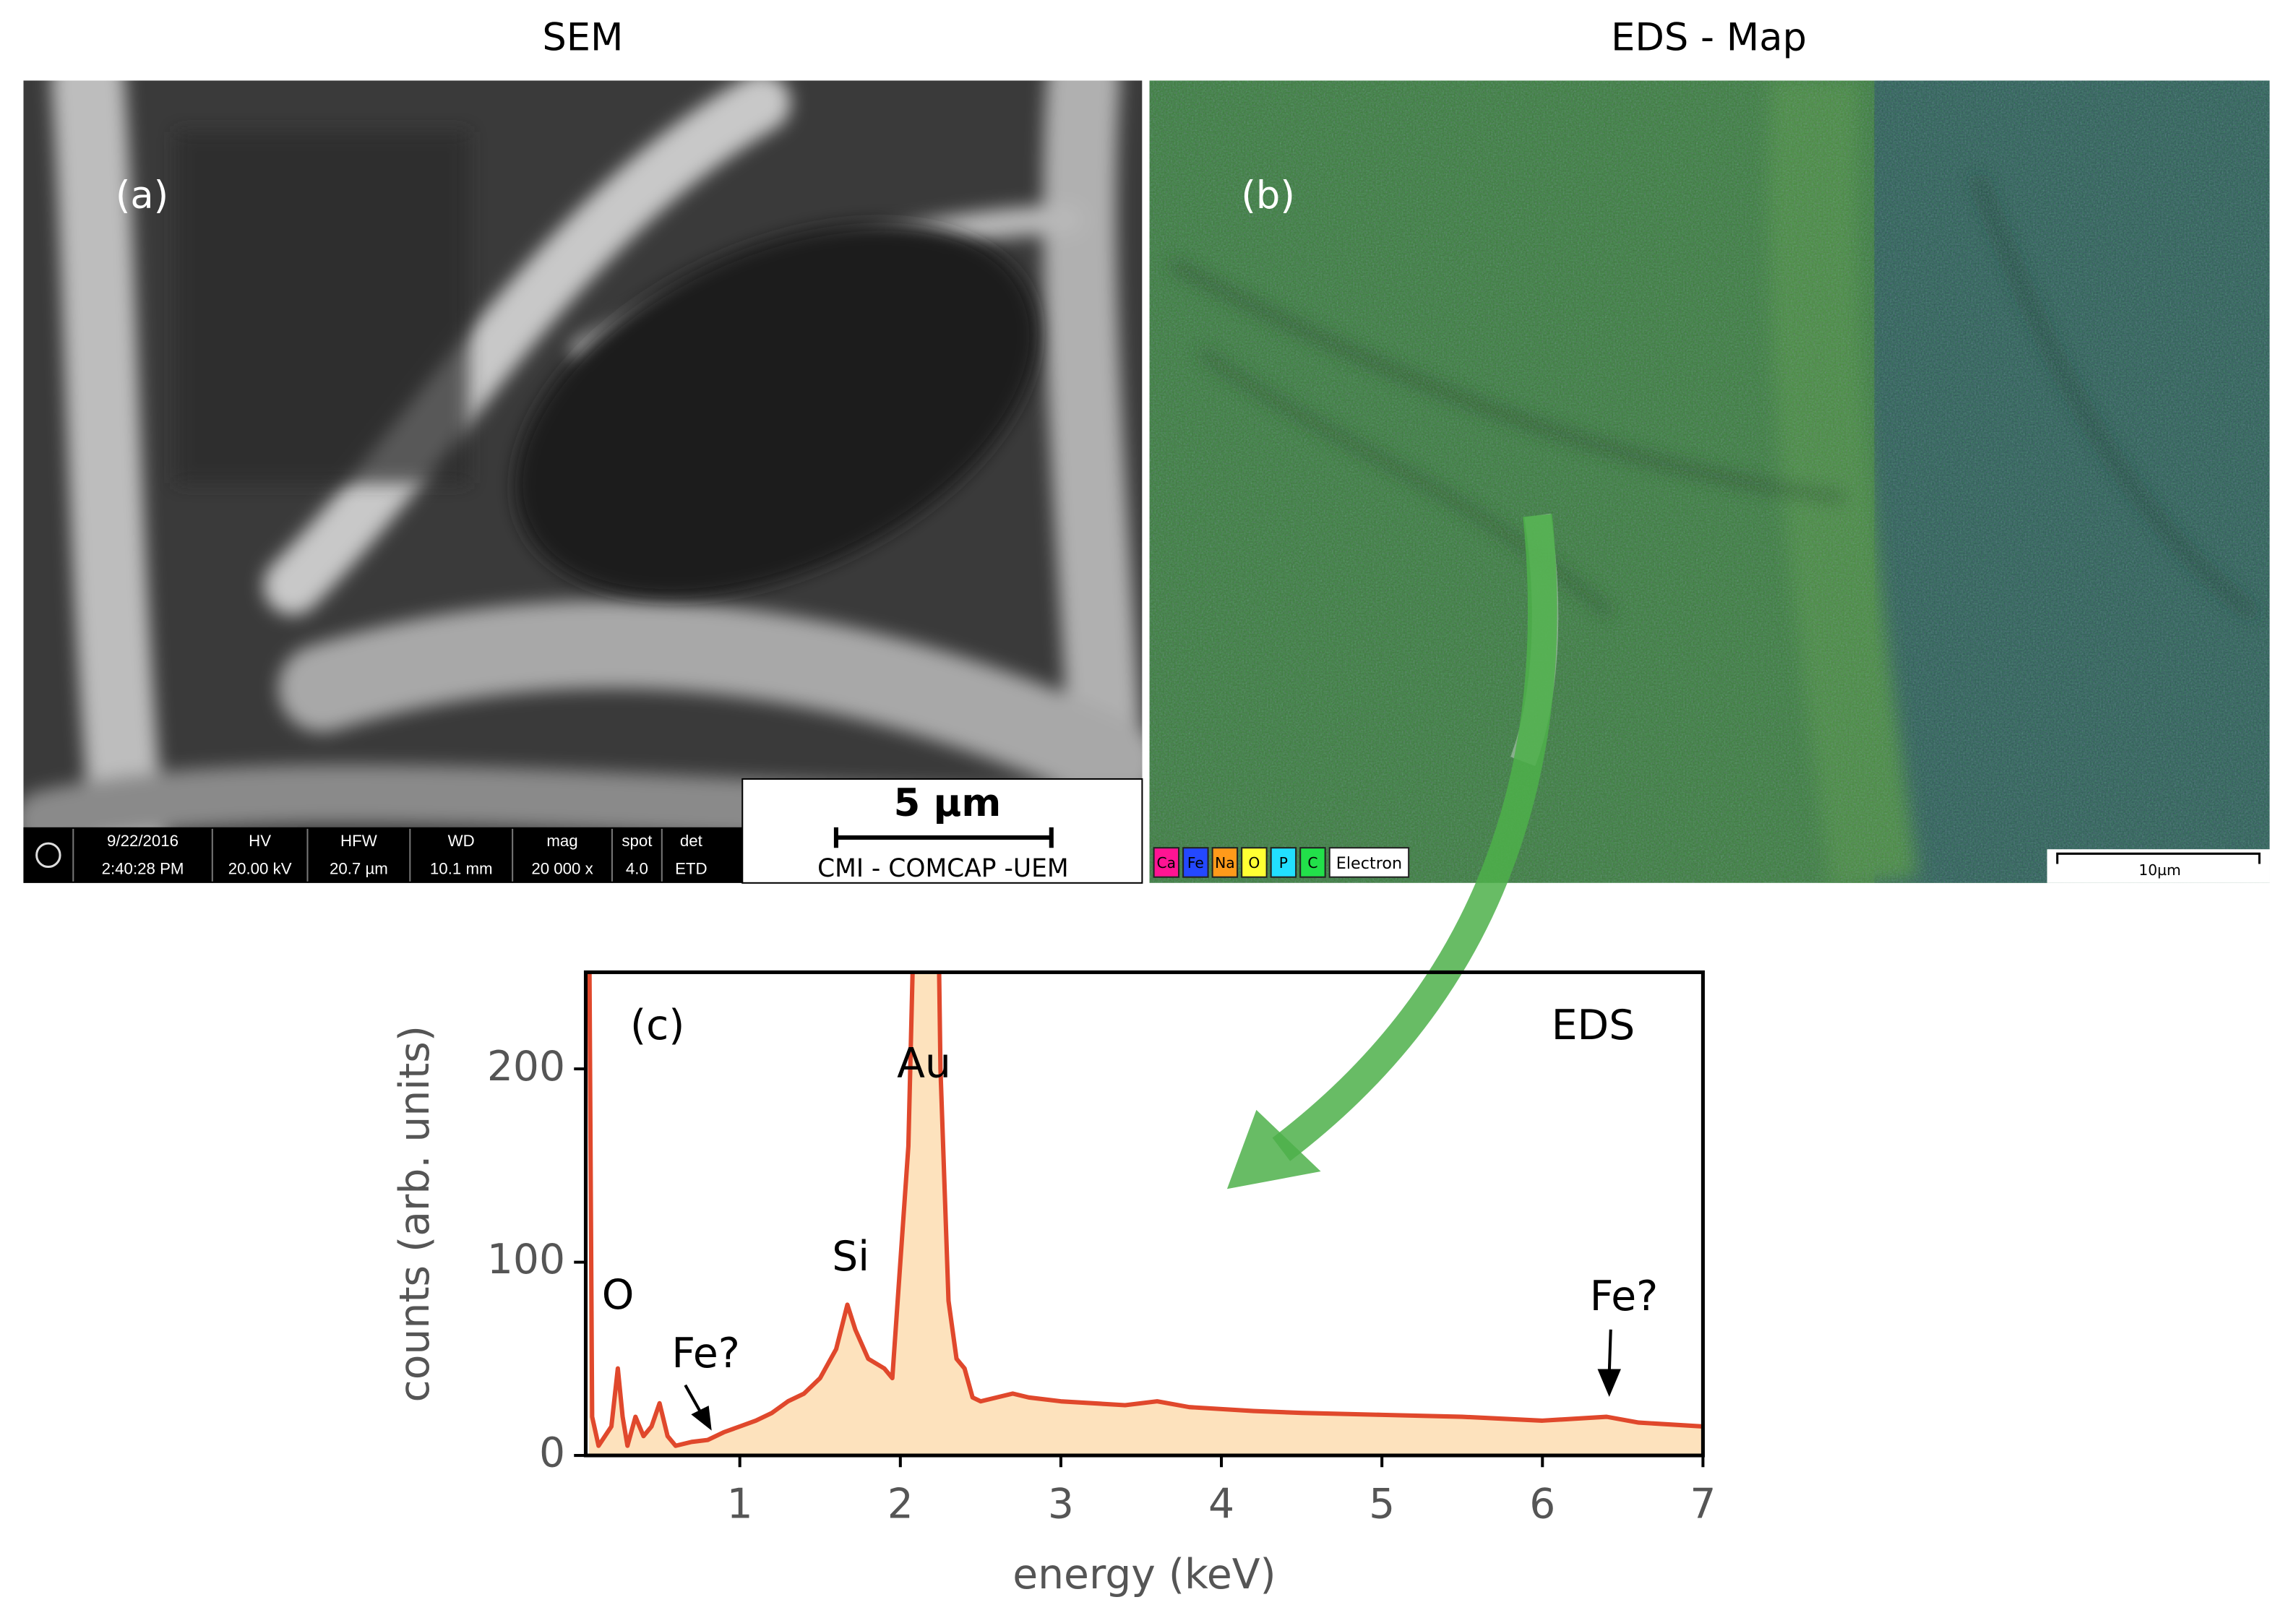 This screenshot has width=2296, height=1618. What do you see at coordinates (1542, 1504) in the screenshot?
I see `x-tick-label: 6` at bounding box center [1542, 1504].